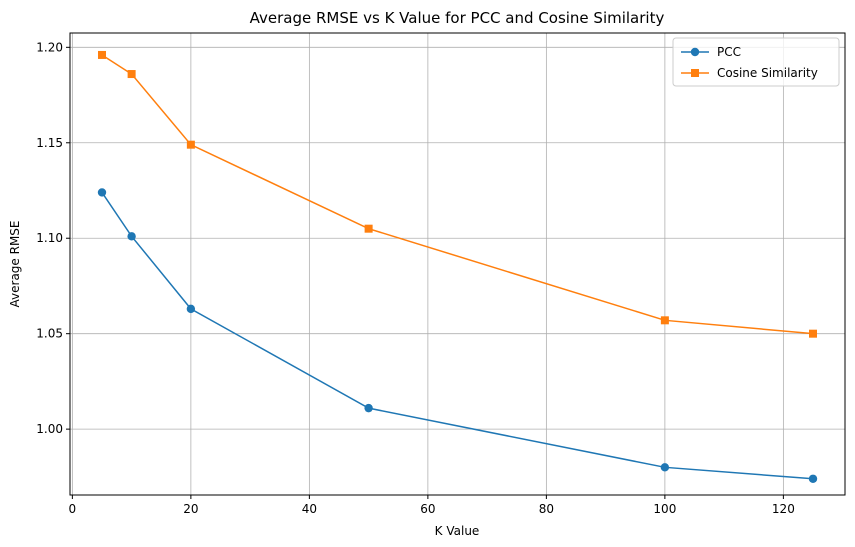 This screenshot has height=547, width=855. Describe the element at coordinates (309, 509) in the screenshot. I see `x-tick-label: 40` at that location.